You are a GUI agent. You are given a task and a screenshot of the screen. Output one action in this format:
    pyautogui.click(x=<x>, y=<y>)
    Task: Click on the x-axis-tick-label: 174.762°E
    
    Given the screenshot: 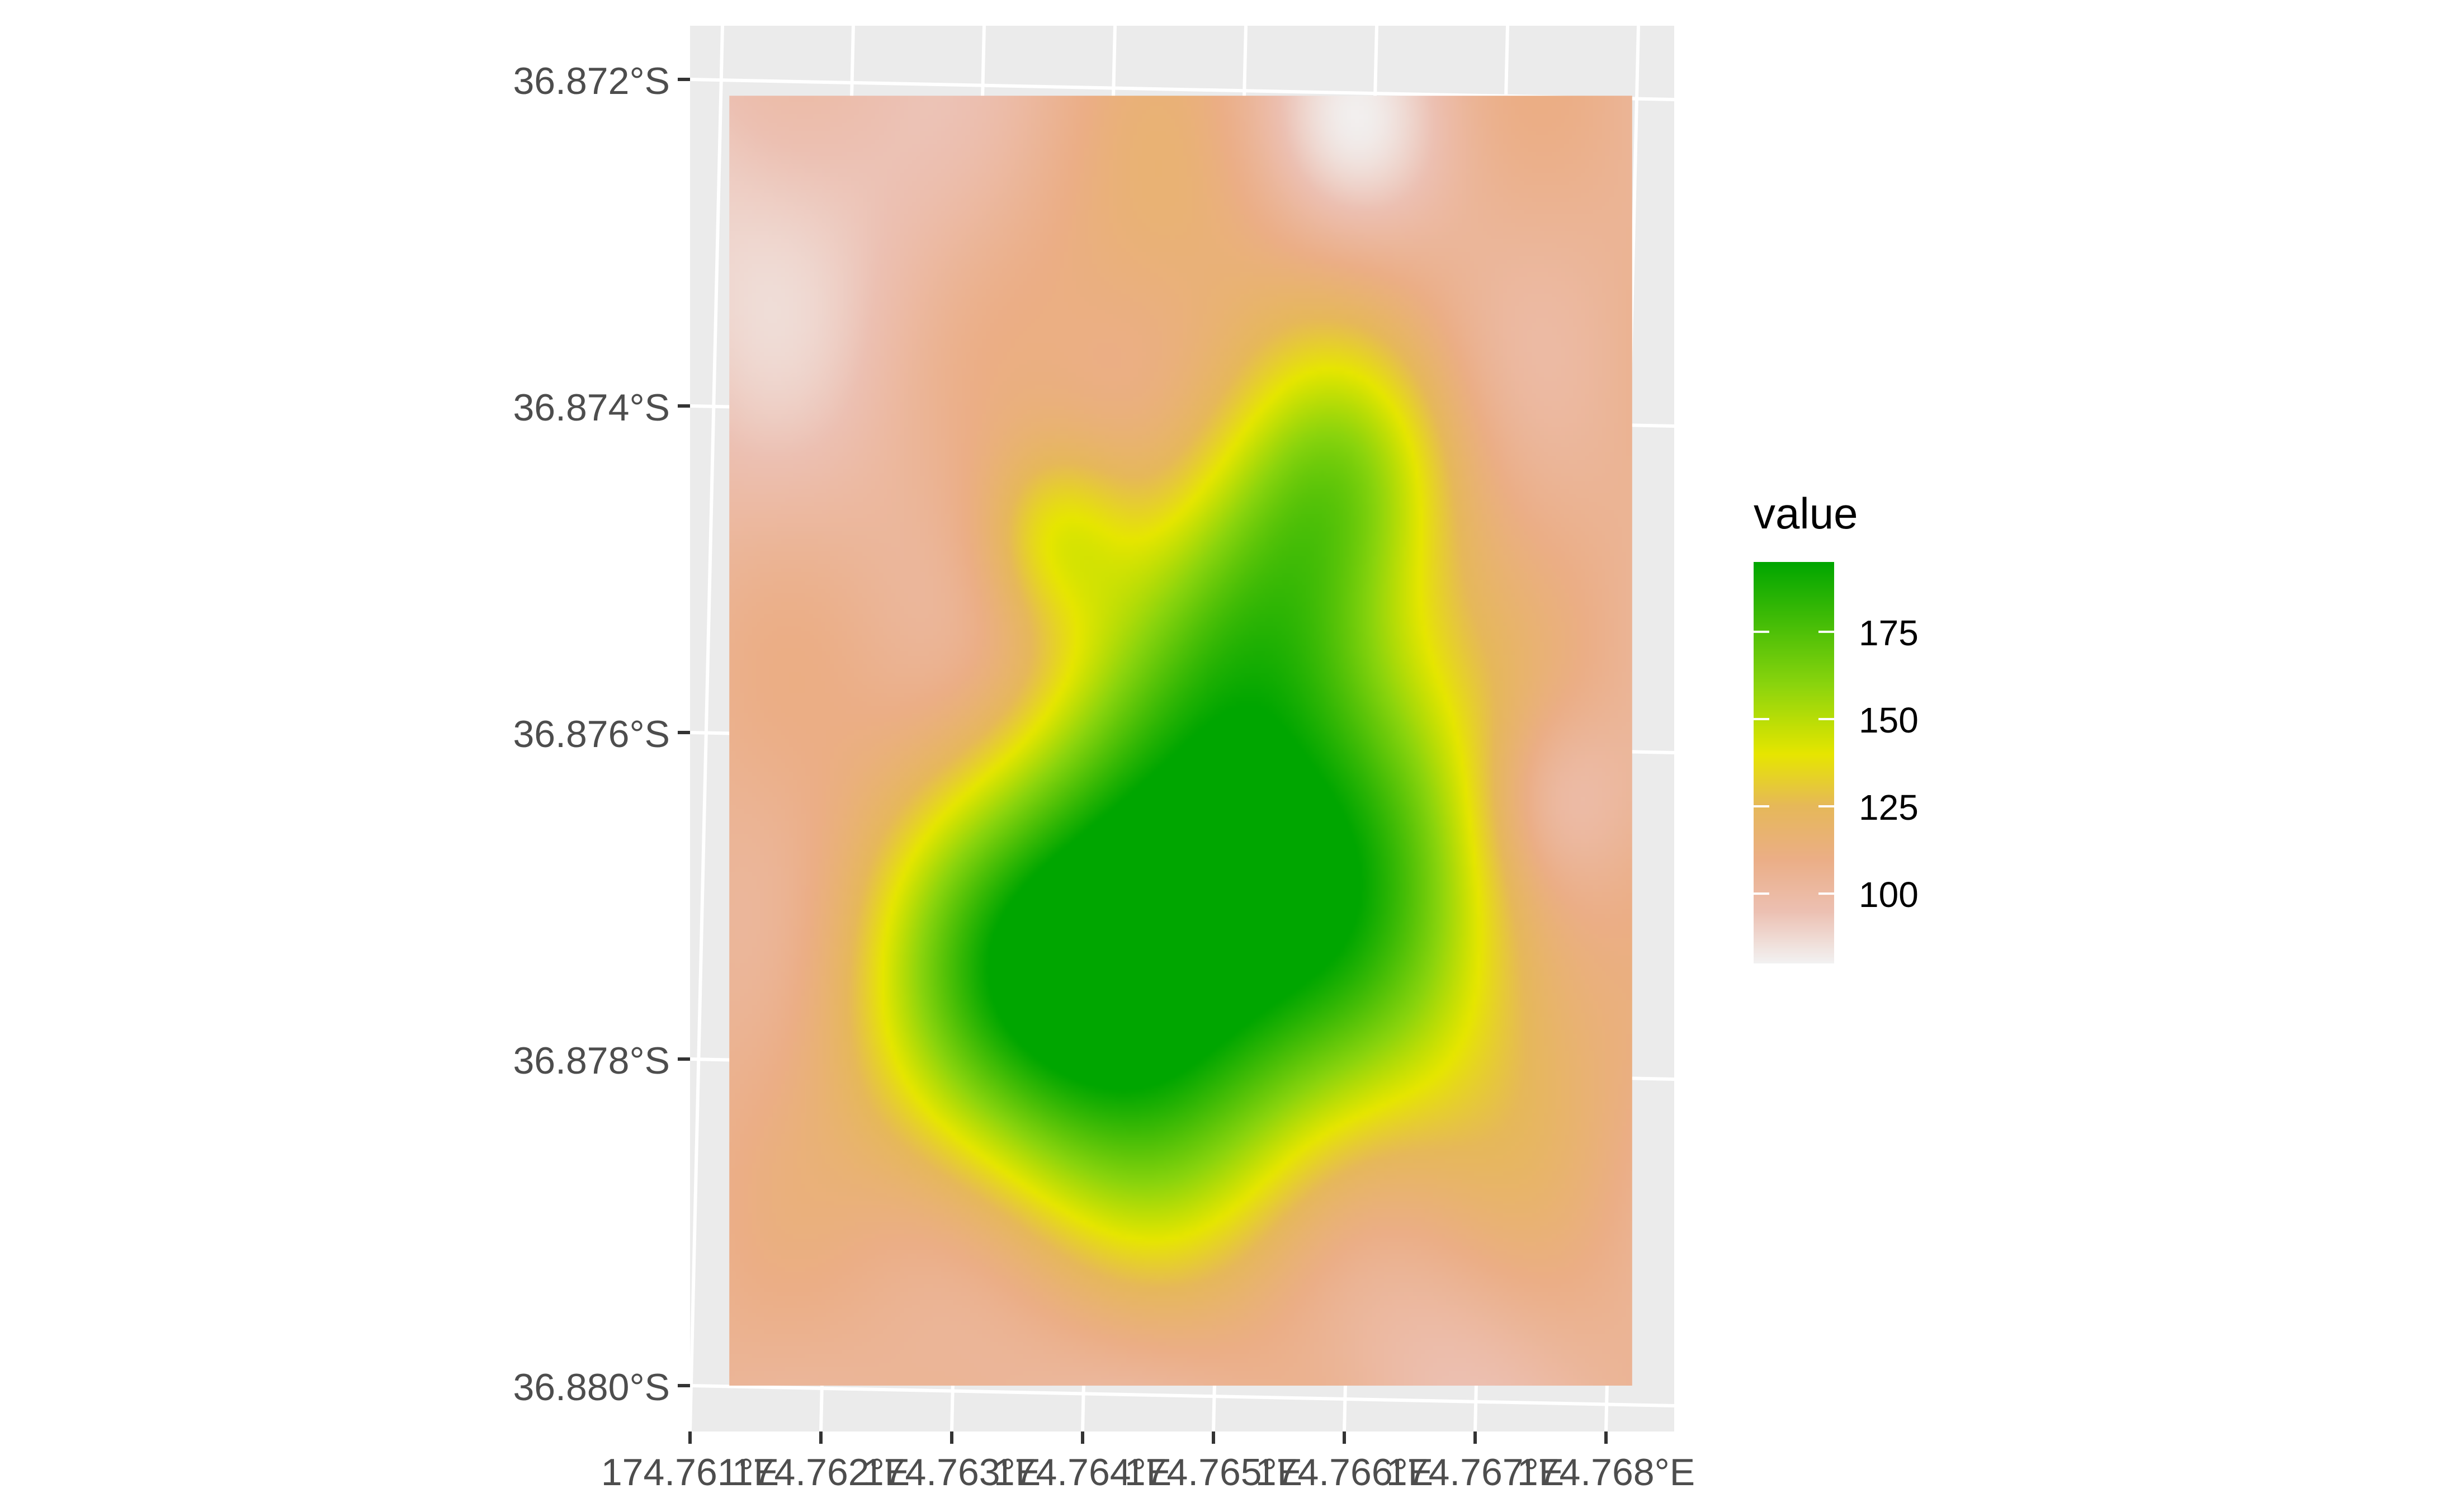 What is the action you would take?
    pyautogui.click(x=821, y=1472)
    